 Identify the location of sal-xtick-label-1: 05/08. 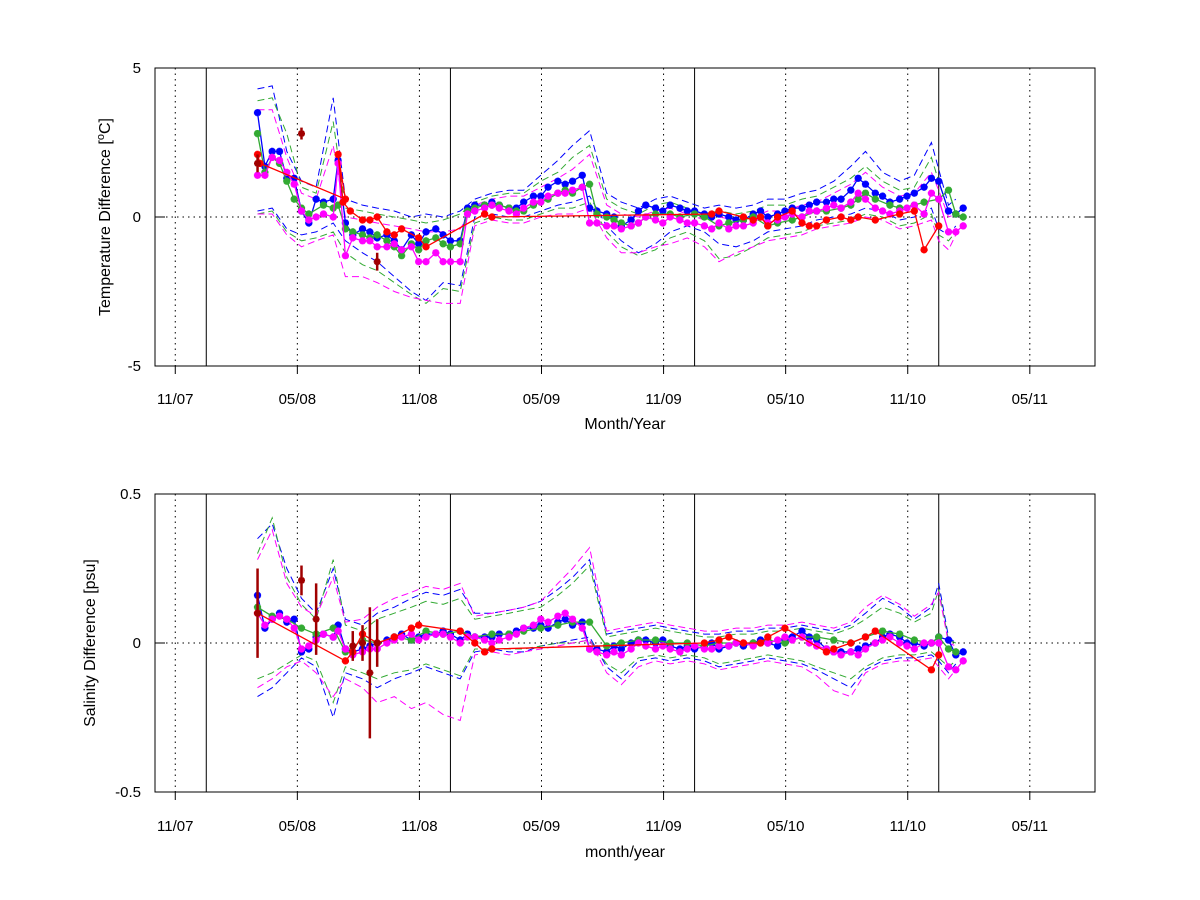
(298, 826).